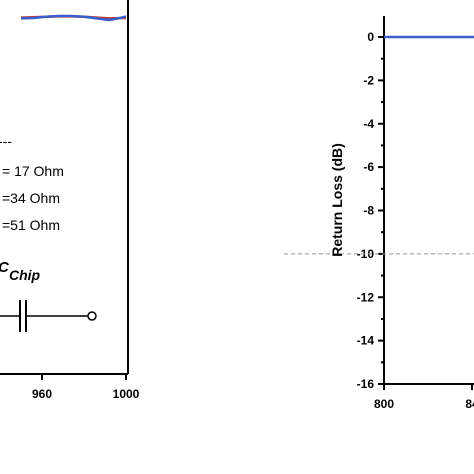 This screenshot has height=474, width=474. What do you see at coordinates (92, 316) in the screenshot?
I see `schematic-terminal` at bounding box center [92, 316].